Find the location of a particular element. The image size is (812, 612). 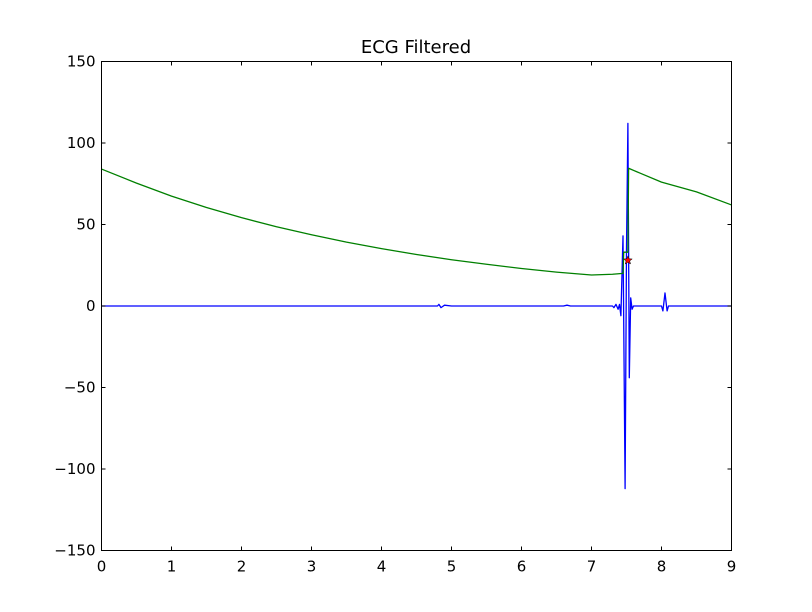

y-tick-label: 0 is located at coordinates (91, 306).